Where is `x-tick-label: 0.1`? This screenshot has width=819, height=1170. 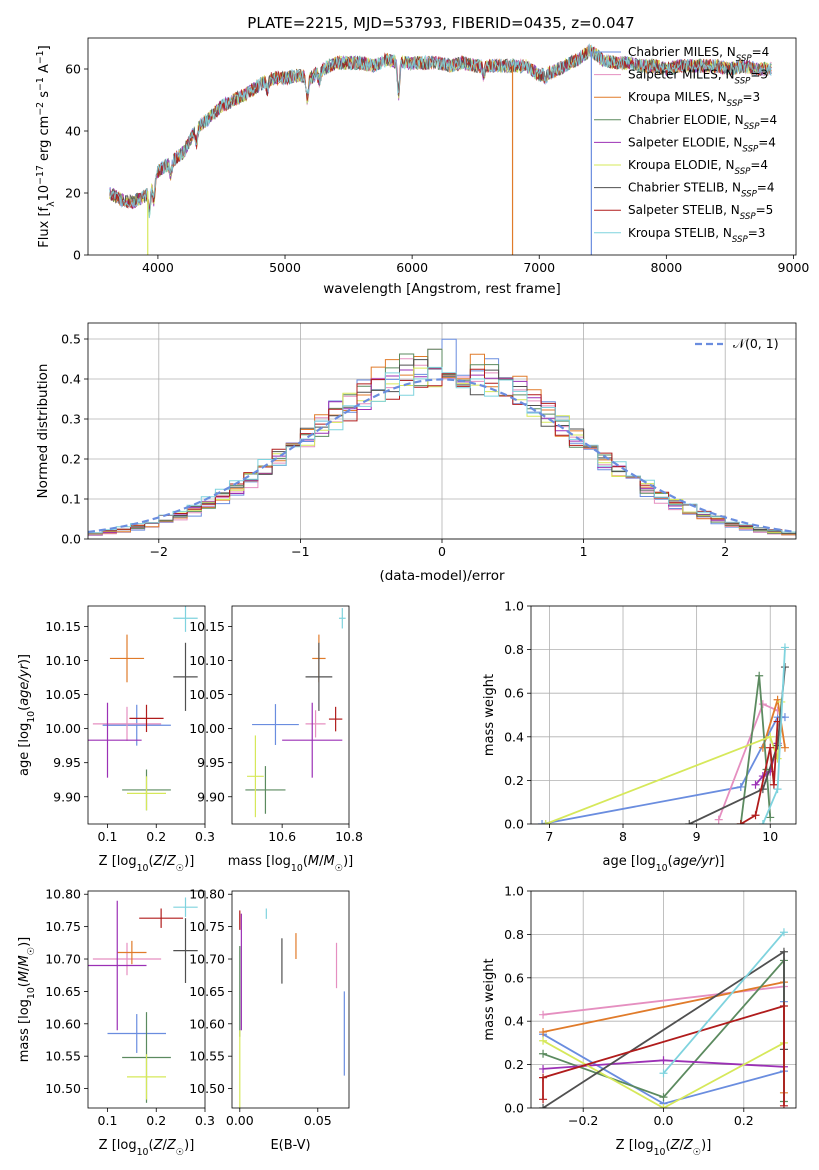 x-tick-label: 0.1 is located at coordinates (108, 836).